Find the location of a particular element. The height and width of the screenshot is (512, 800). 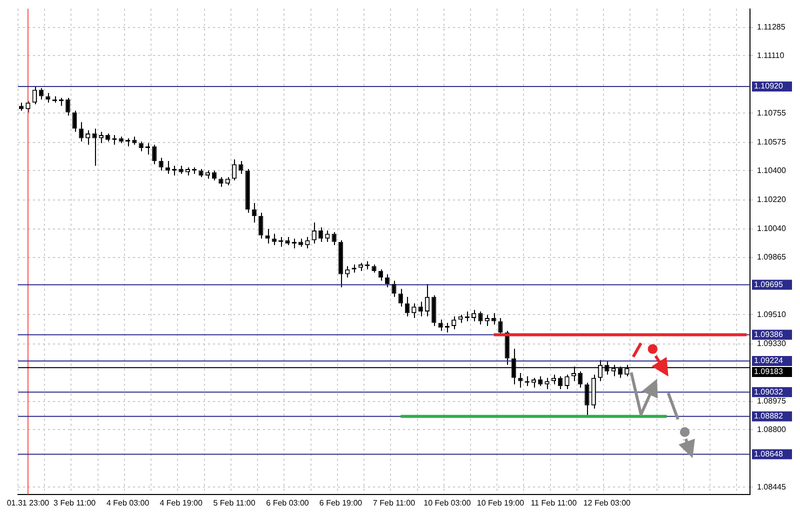

x-tick-label: 5 Feb 11:00 is located at coordinates (234, 503).